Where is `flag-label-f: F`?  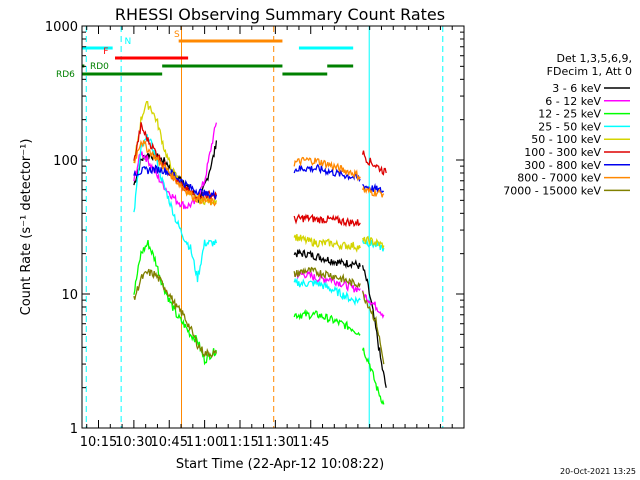 flag-label-f: F is located at coordinates (105, 52).